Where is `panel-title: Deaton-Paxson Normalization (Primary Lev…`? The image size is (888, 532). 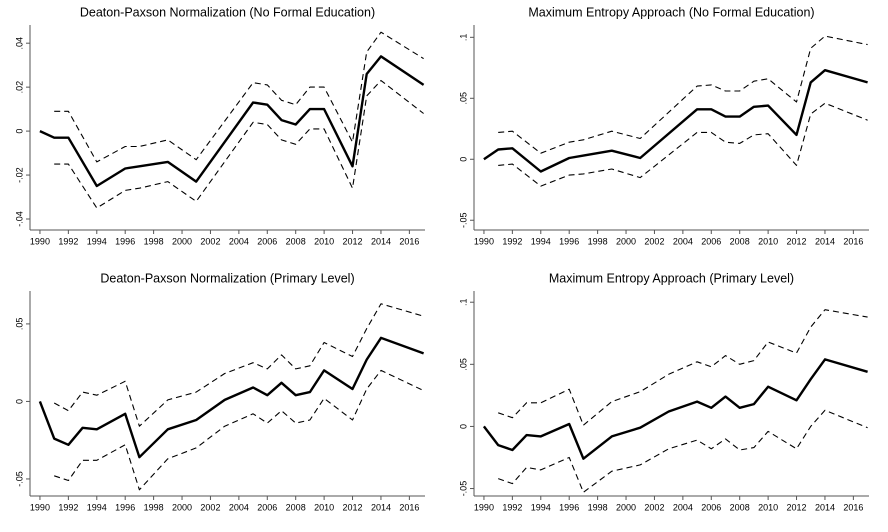 panel-title: Deaton-Paxson Normalization (Primary Lev… is located at coordinates (227, 278).